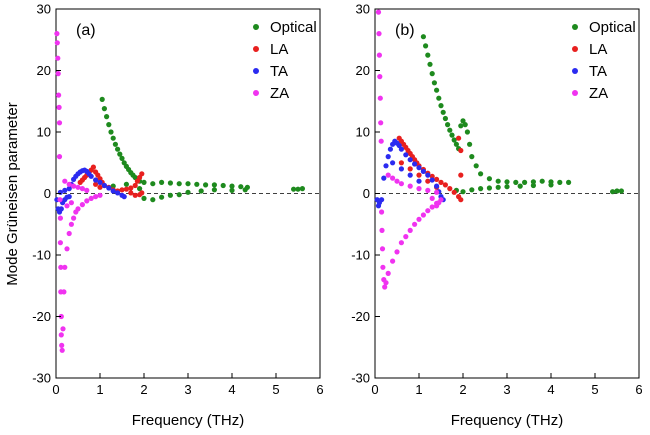 The image size is (650, 435). I want to click on y-tick-label-b-0: 0, so click(366, 193).